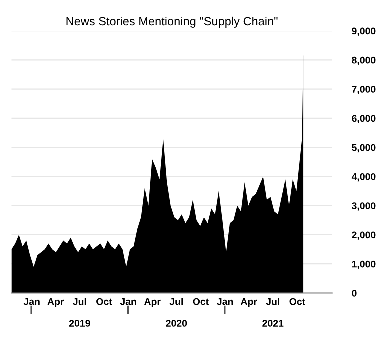 The height and width of the screenshot is (345, 391). What do you see at coordinates (364, 265) in the screenshot?
I see `y-tick-label: 1,000` at bounding box center [364, 265].